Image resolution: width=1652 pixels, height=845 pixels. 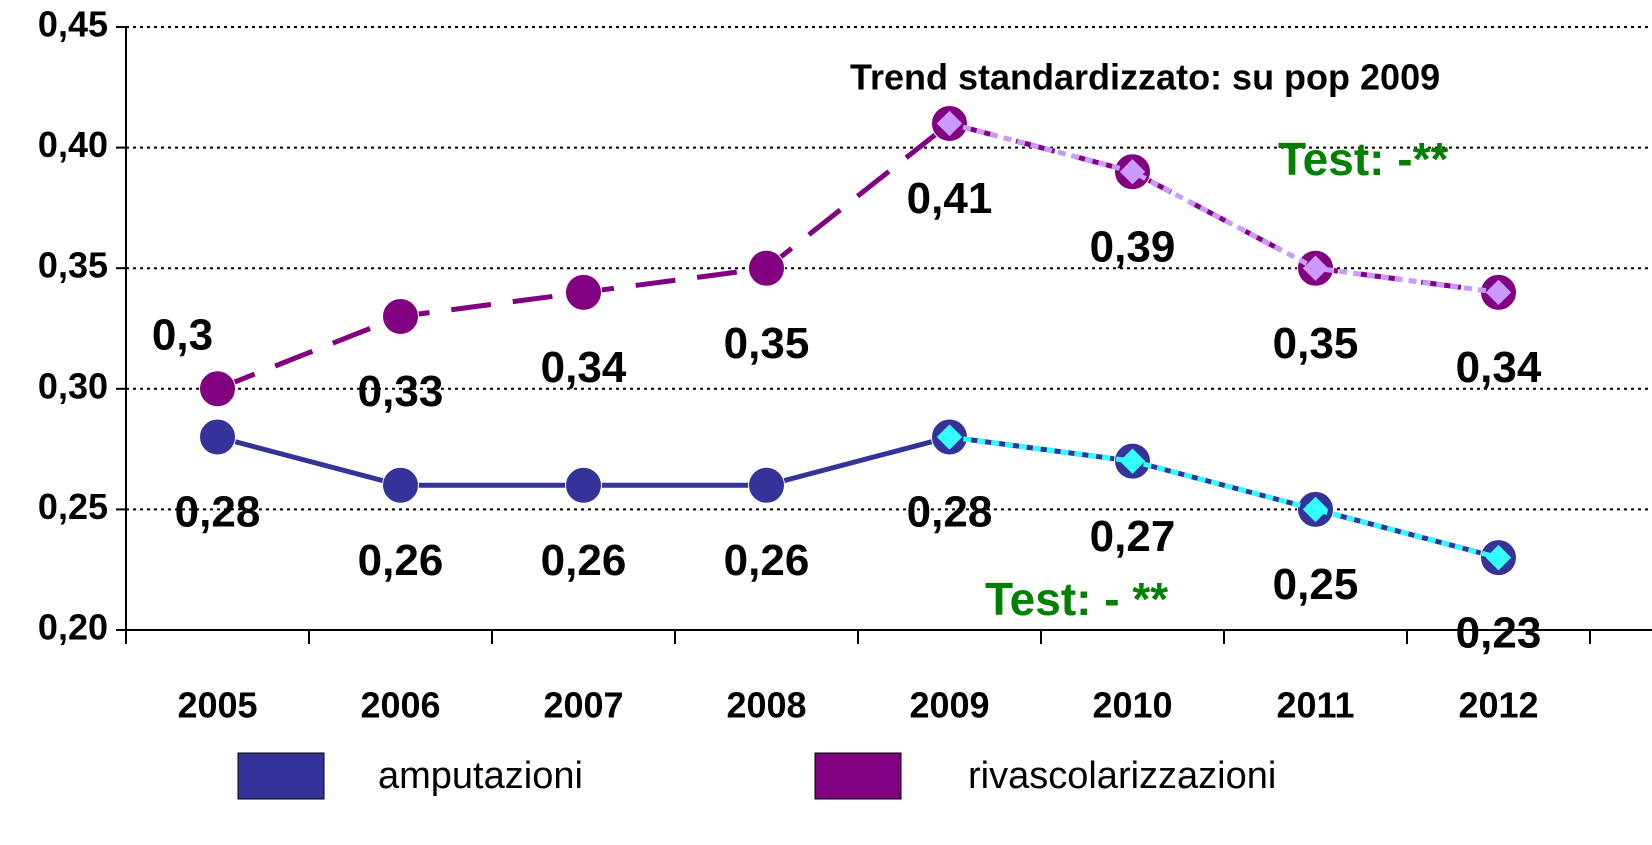 What do you see at coordinates (73, 385) in the screenshot?
I see `y-tick-label: 0,30` at bounding box center [73, 385].